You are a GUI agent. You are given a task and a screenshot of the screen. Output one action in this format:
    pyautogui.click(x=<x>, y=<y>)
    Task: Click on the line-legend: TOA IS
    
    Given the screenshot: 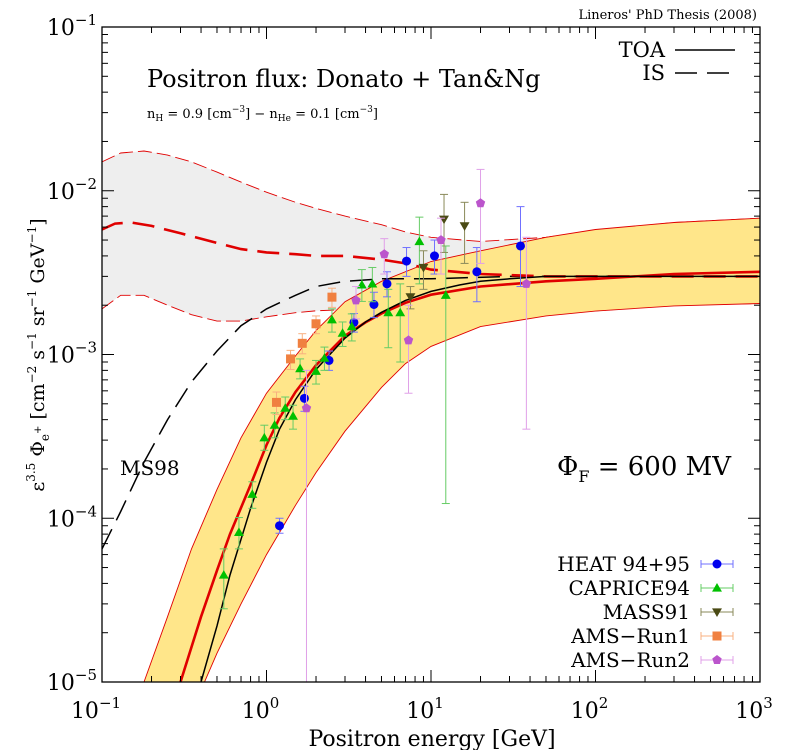 What is the action you would take?
    pyautogui.click(x=677, y=61)
    